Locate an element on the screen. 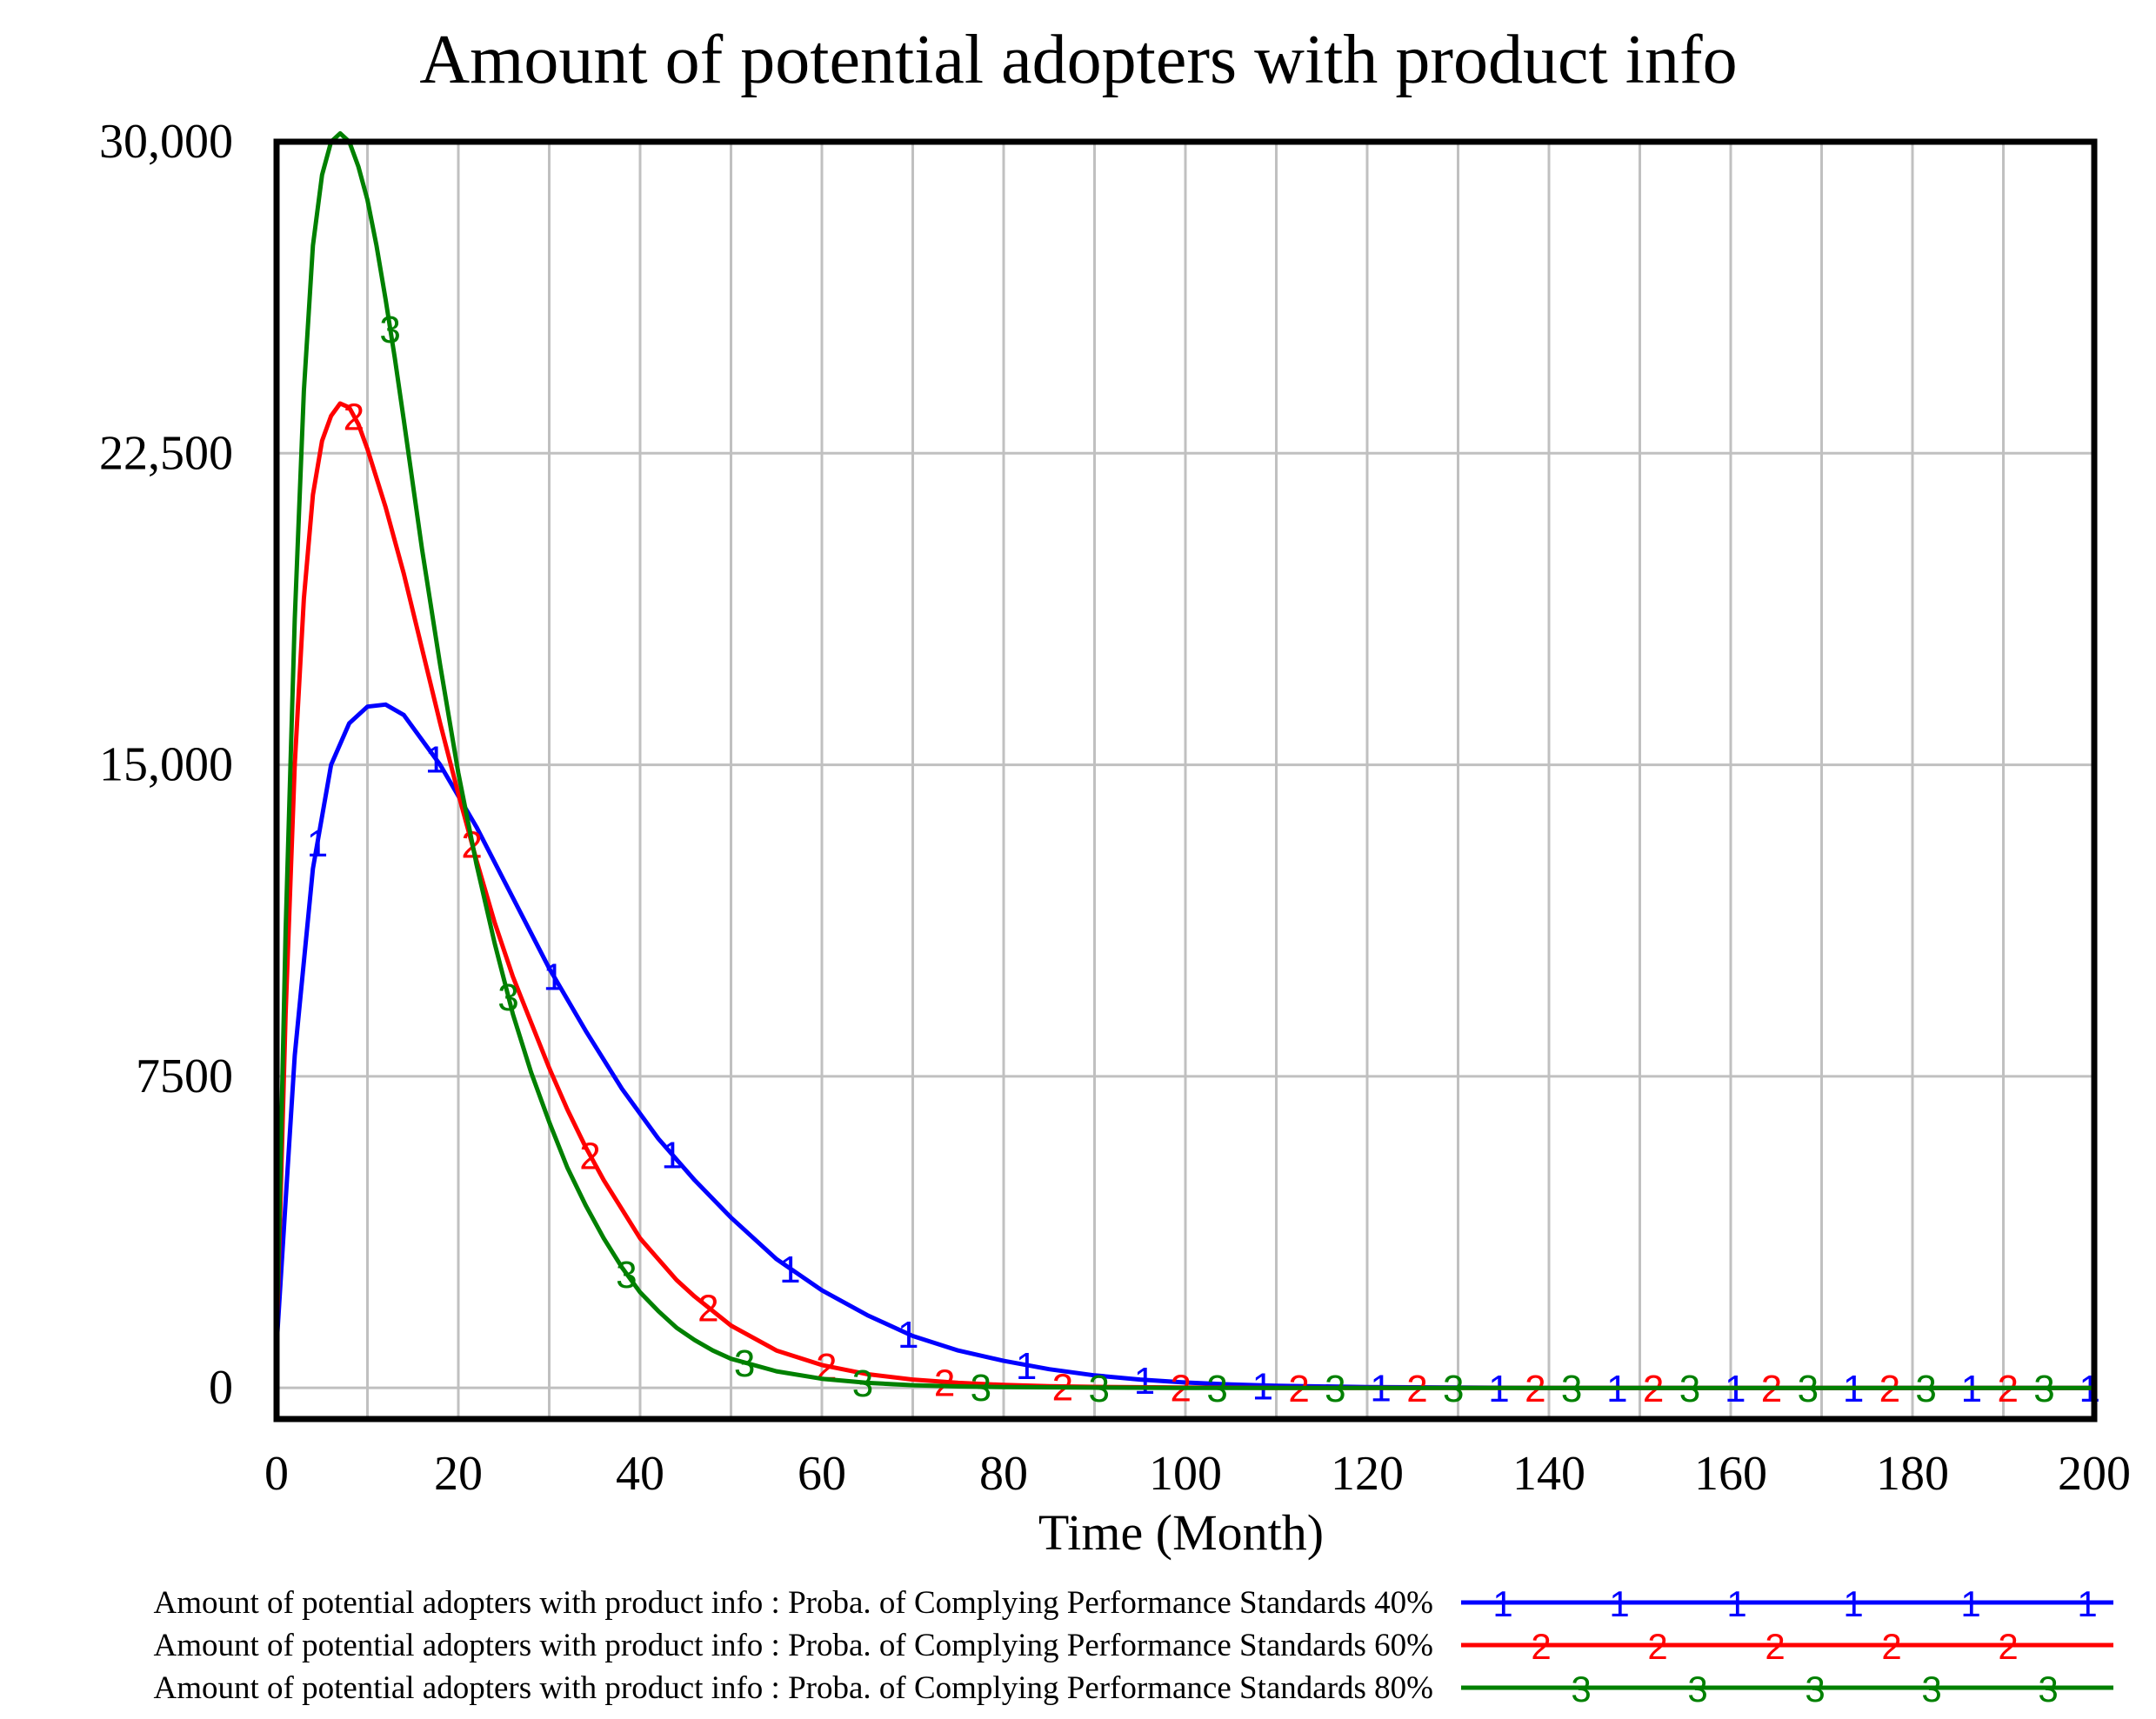  y-tick-label: 22,500 is located at coordinates (166, 453).